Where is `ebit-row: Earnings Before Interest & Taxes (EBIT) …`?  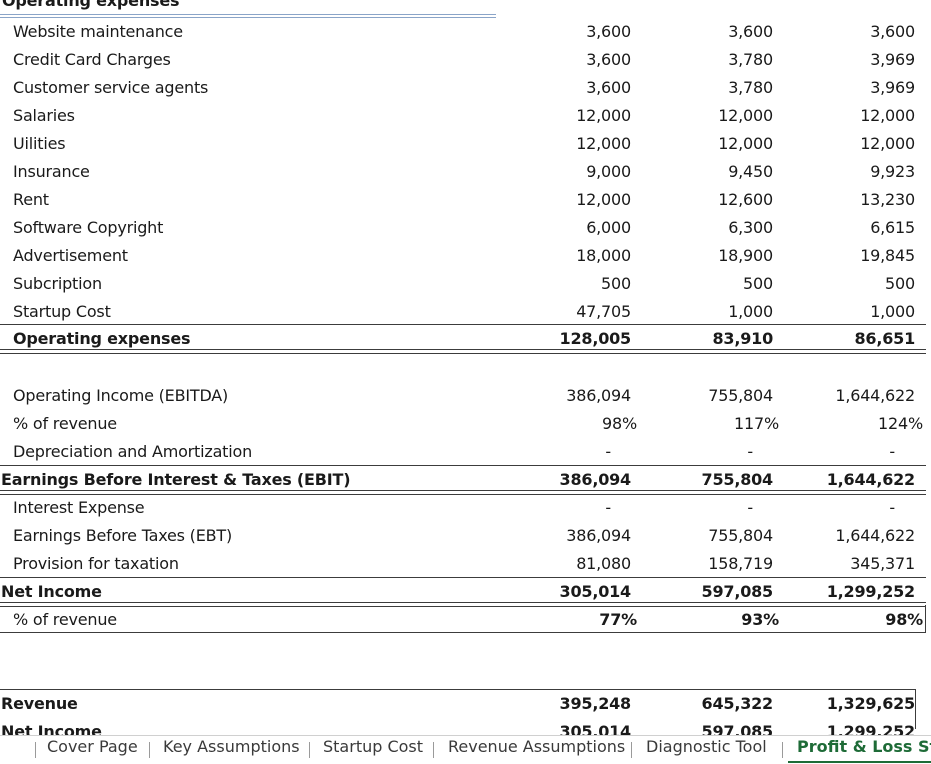
ebit-row: Earnings Before Interest & Taxes (EBIT) … is located at coordinates (465, 480).